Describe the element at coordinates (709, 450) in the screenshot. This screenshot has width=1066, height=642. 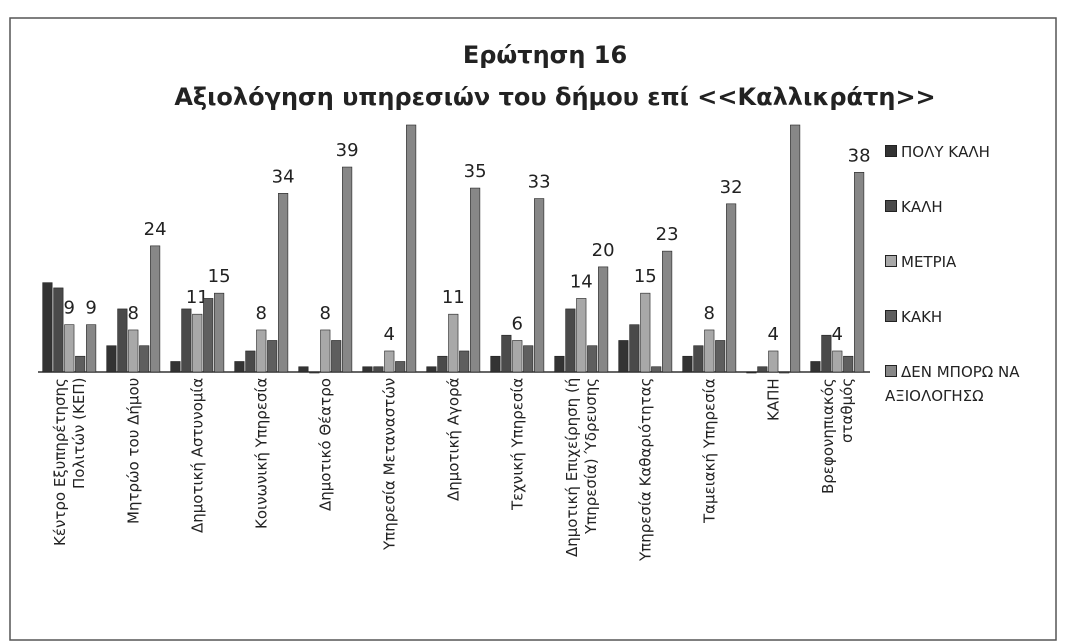
I see `x-tick-label: Ταμειακή Υπηρεσία` at that location.